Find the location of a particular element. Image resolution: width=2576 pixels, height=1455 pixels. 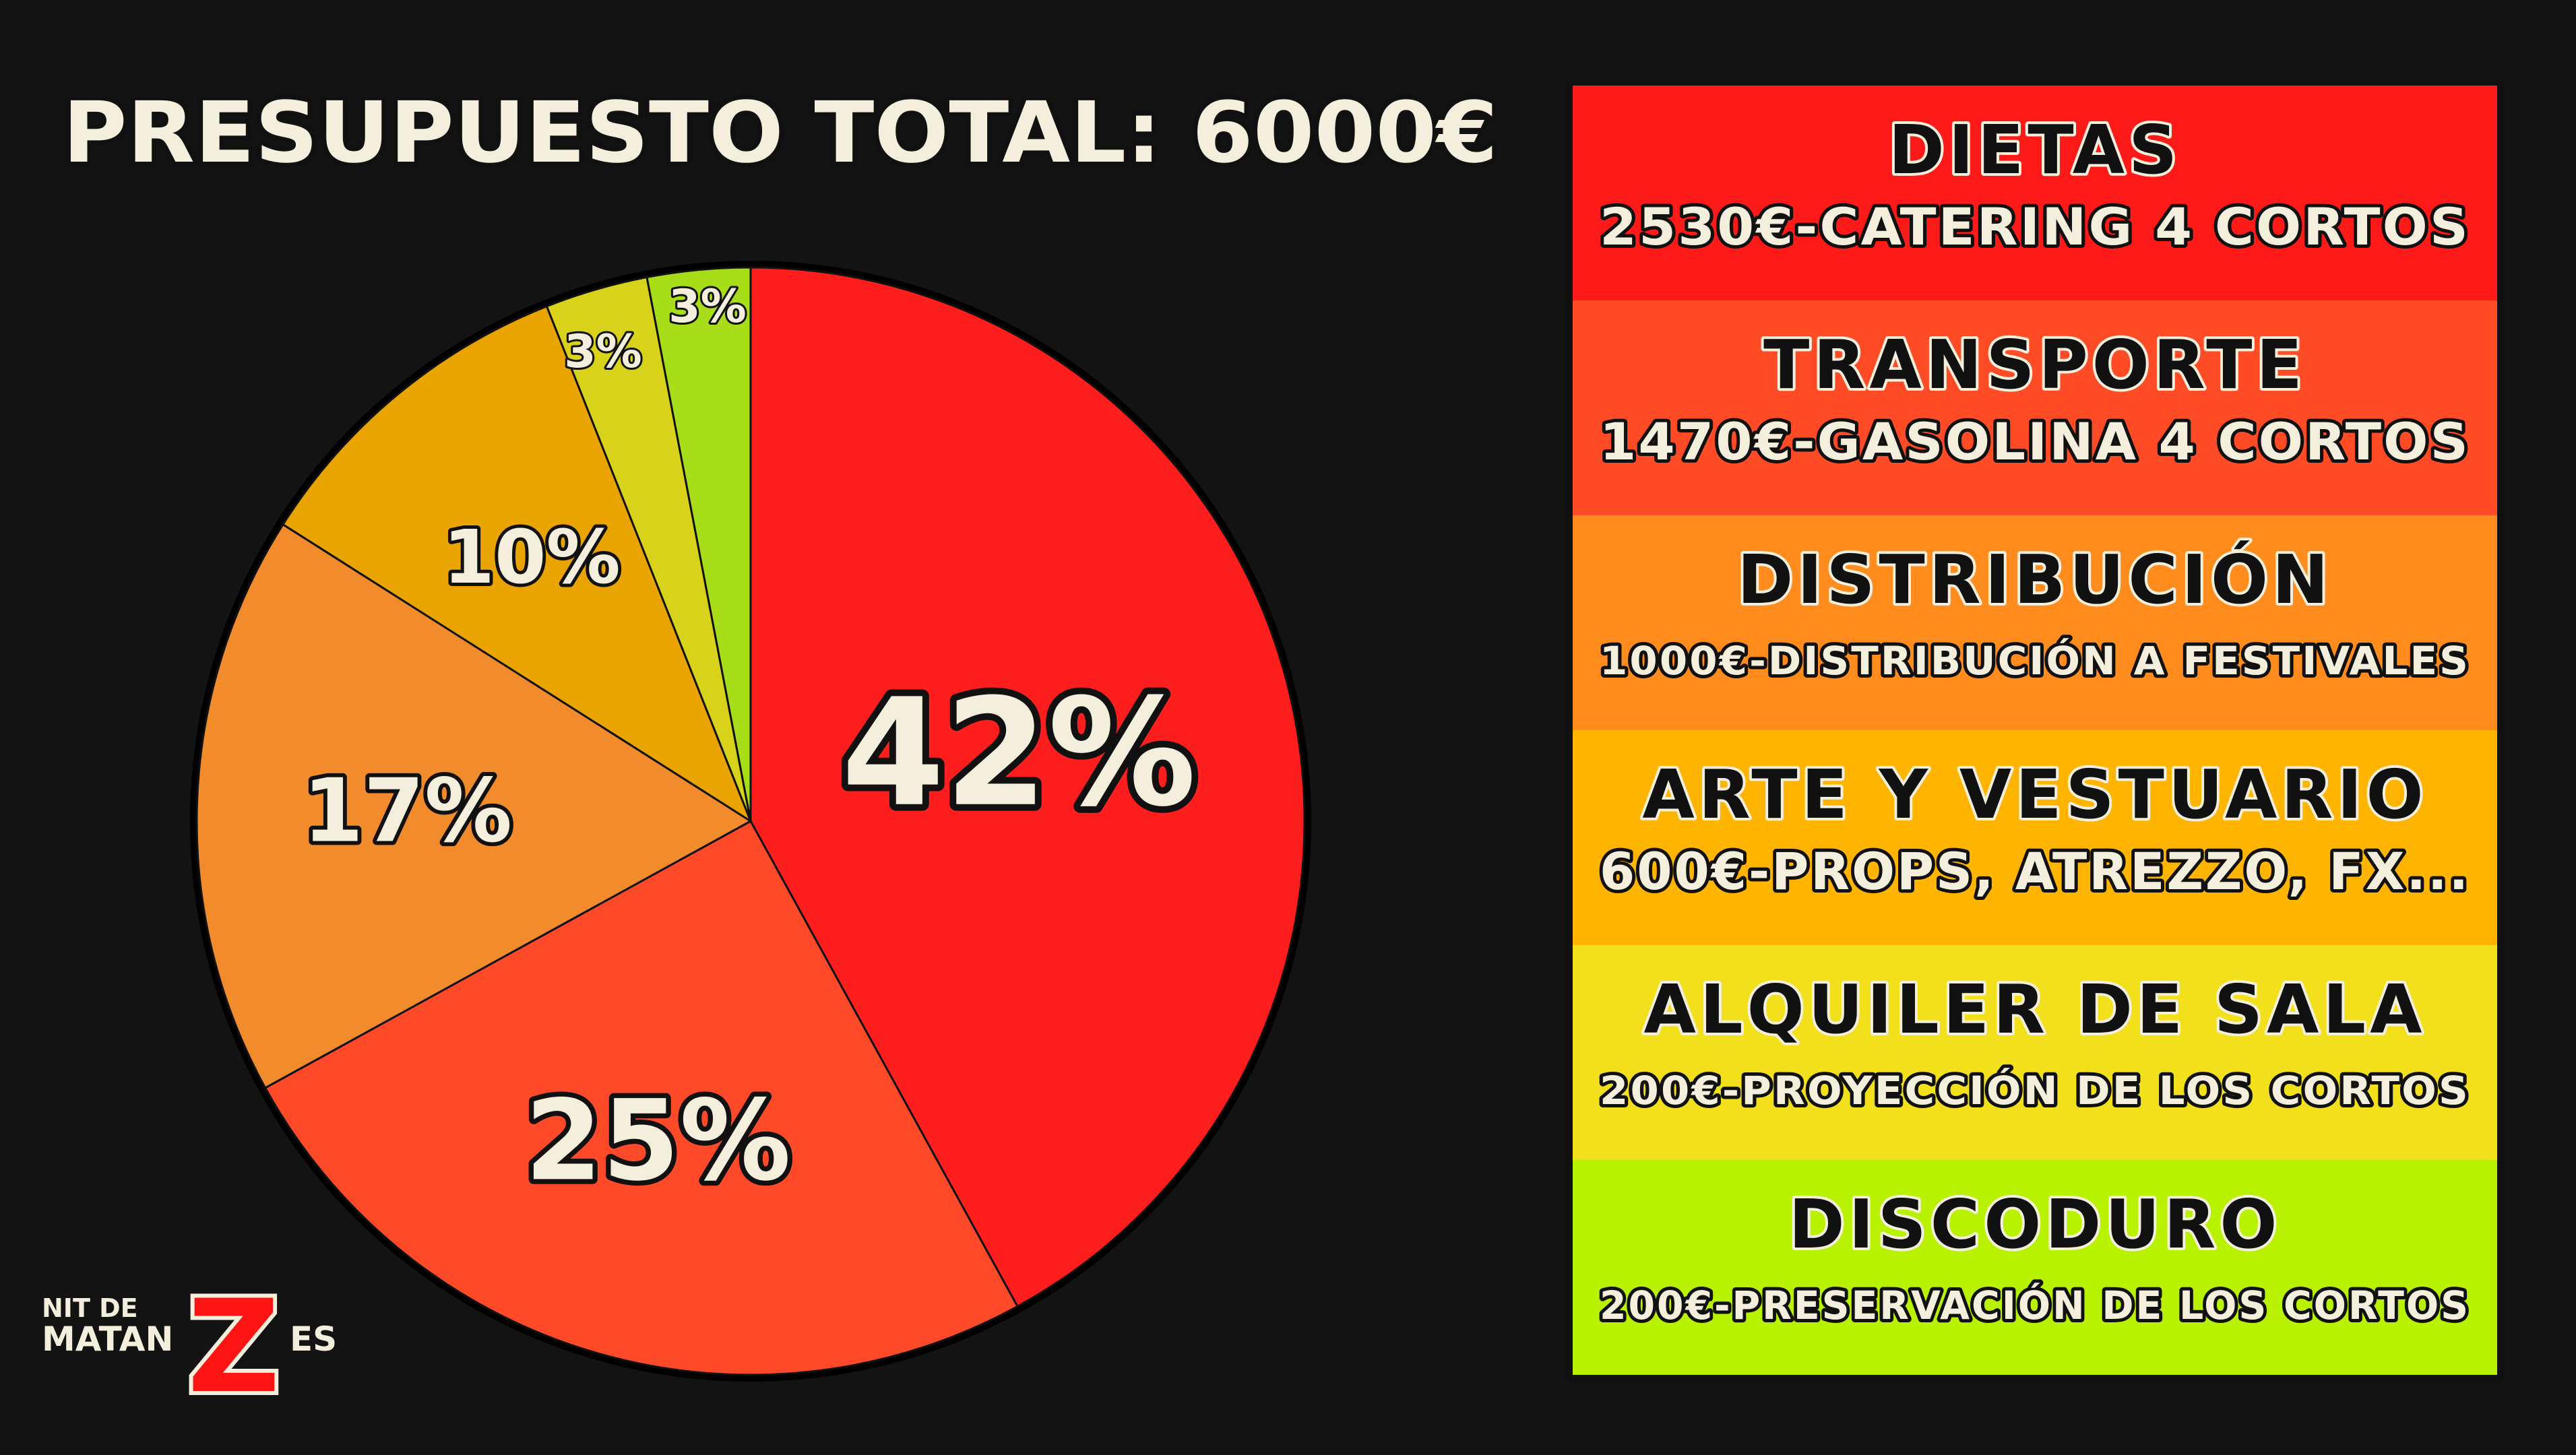

logo-line1: NIT DE is located at coordinates (90, 1308).